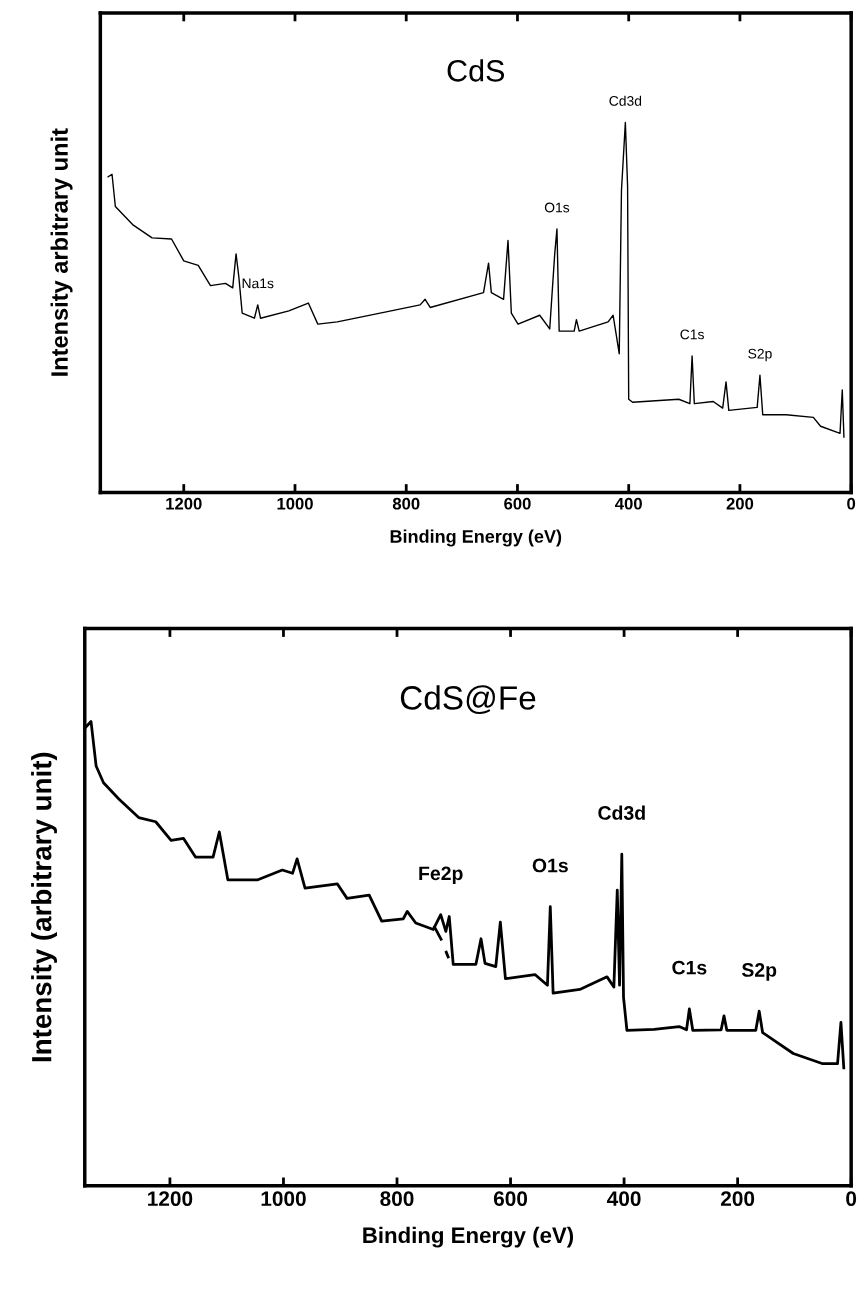 This screenshot has height=1296, width=865. Describe the element at coordinates (476, 70) in the screenshot. I see `chart-title: CdS` at that location.